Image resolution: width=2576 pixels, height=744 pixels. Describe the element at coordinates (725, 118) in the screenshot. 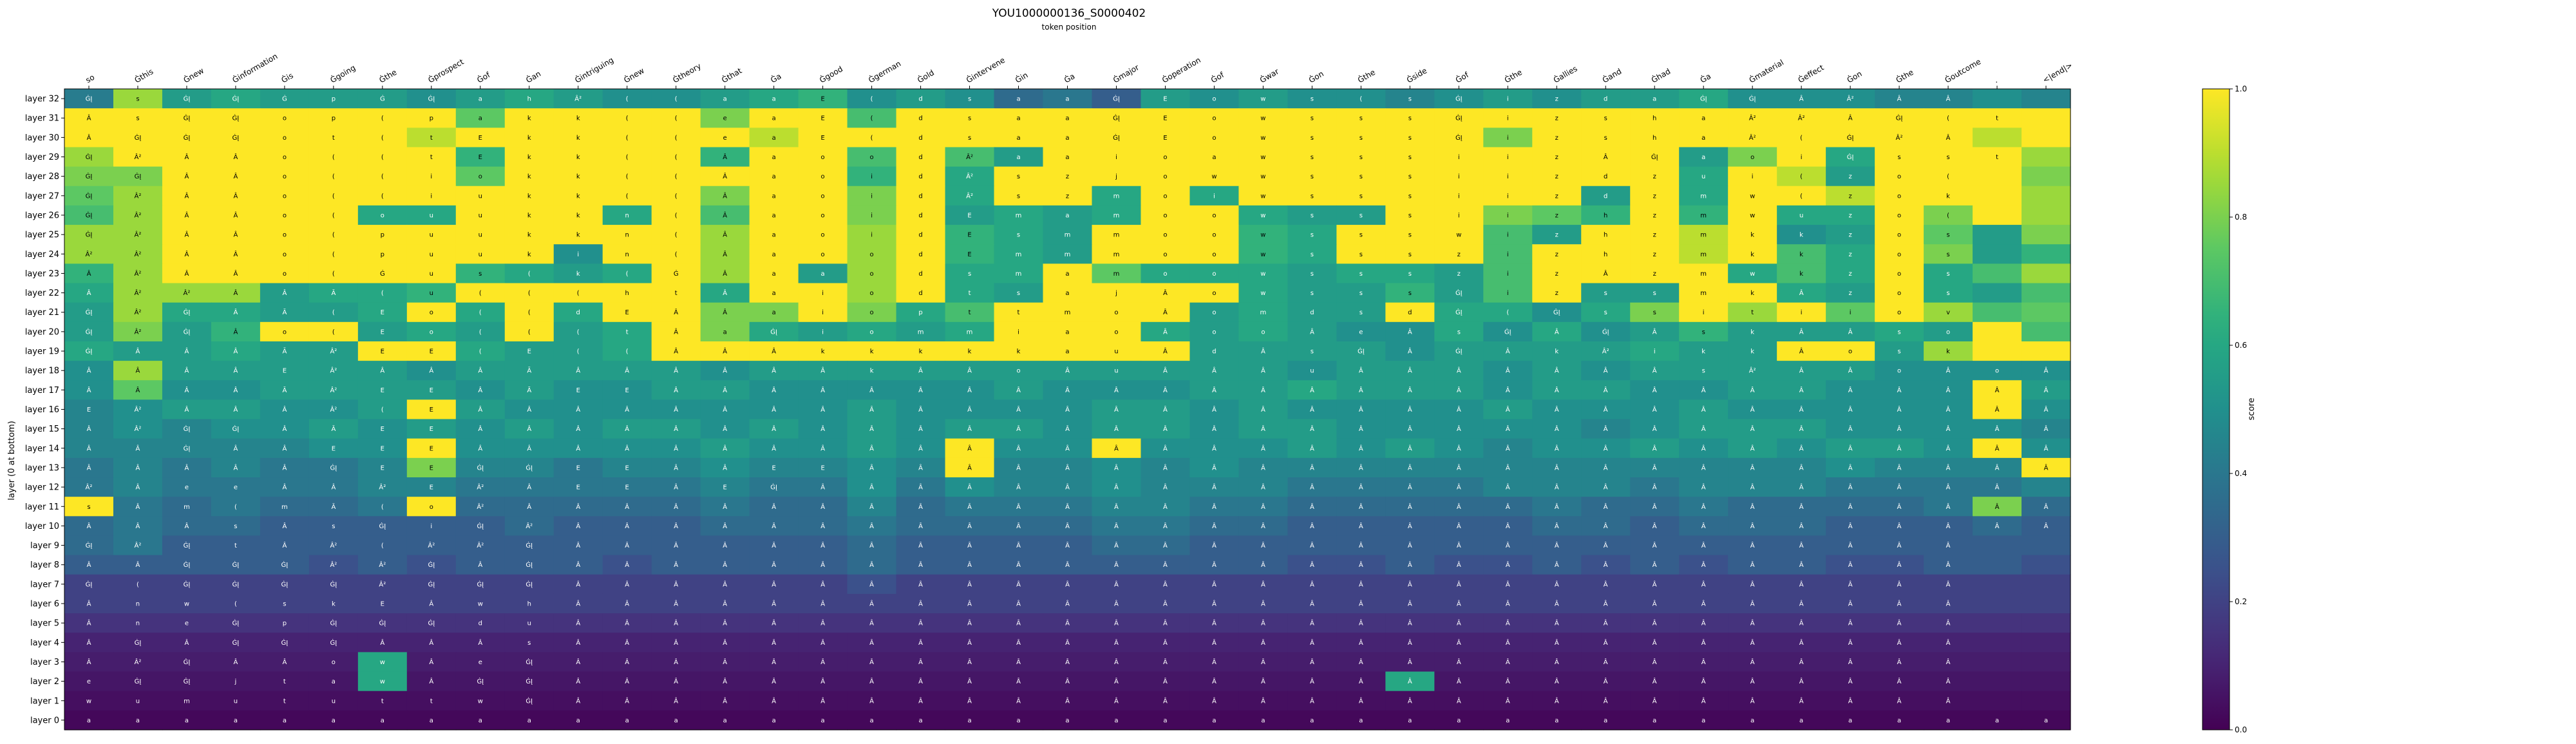

I see `cell-label: e` at that location.